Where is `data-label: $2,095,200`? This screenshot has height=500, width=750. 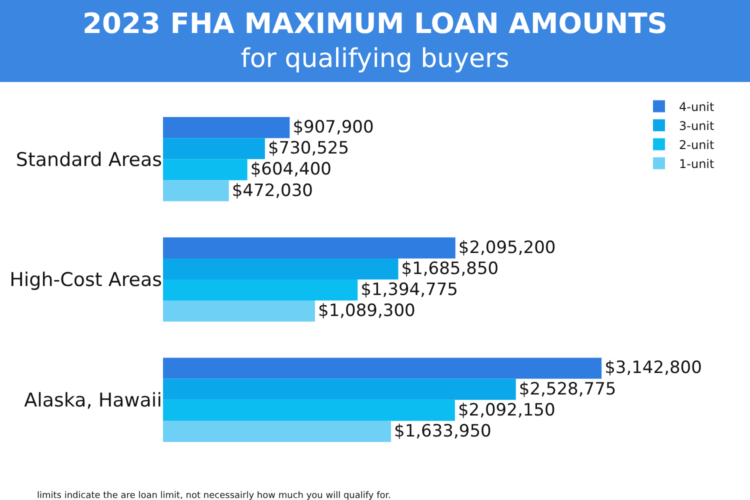
data-label: $2,095,200 is located at coordinates (507, 248).